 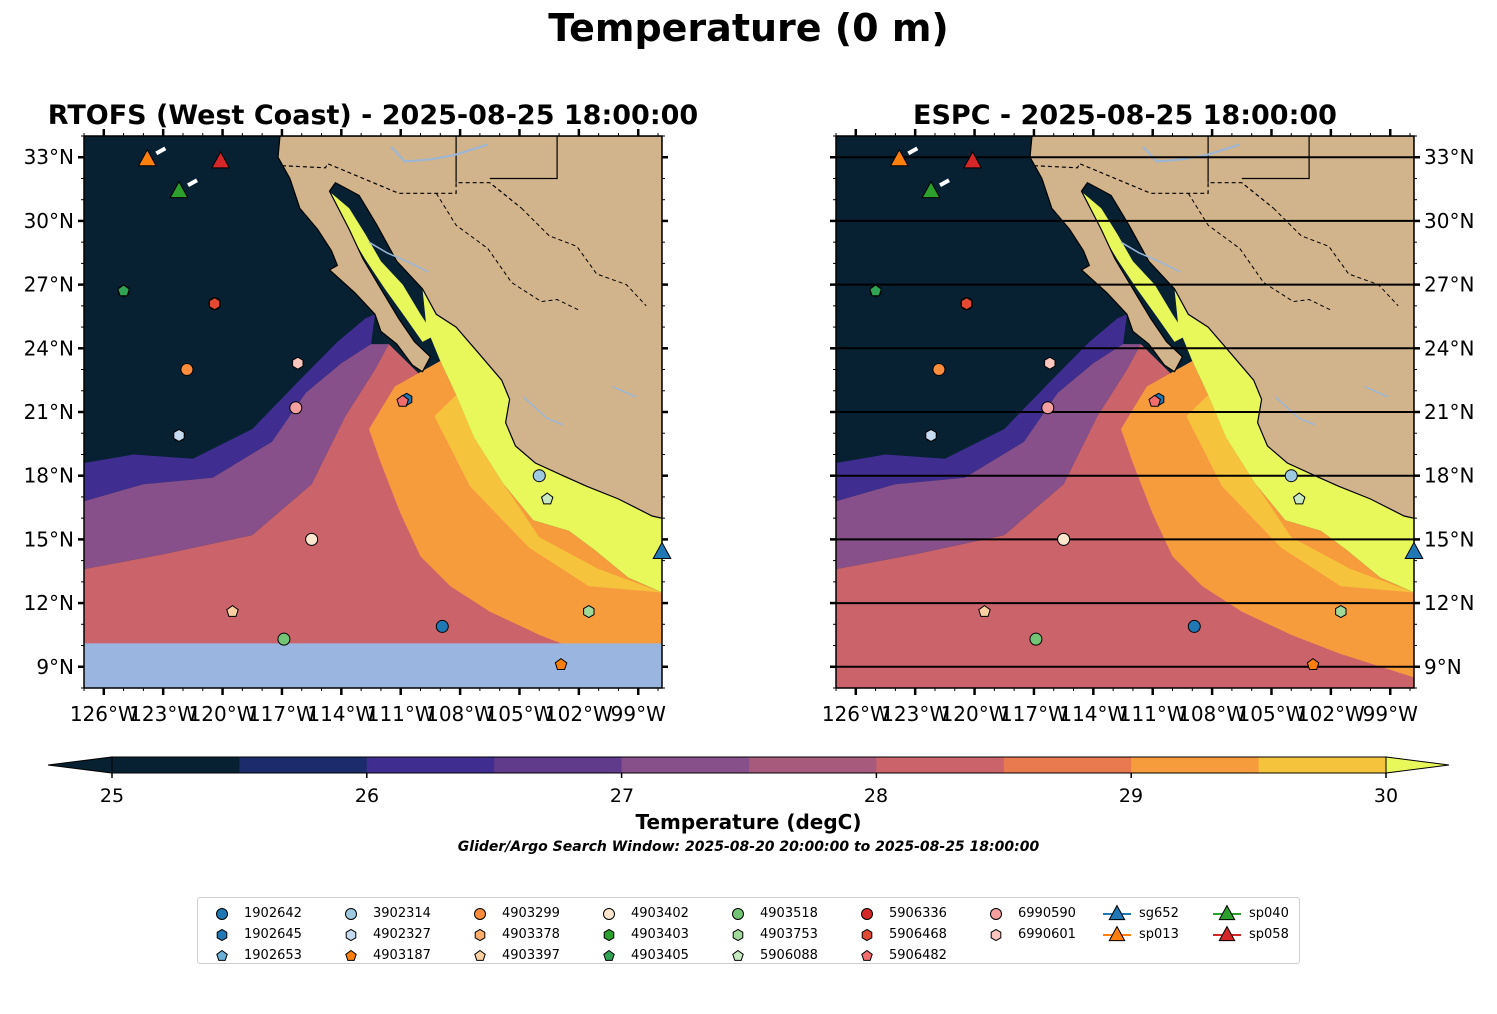 I want to click on hexagon-marker-icon, so click(x=996, y=934).